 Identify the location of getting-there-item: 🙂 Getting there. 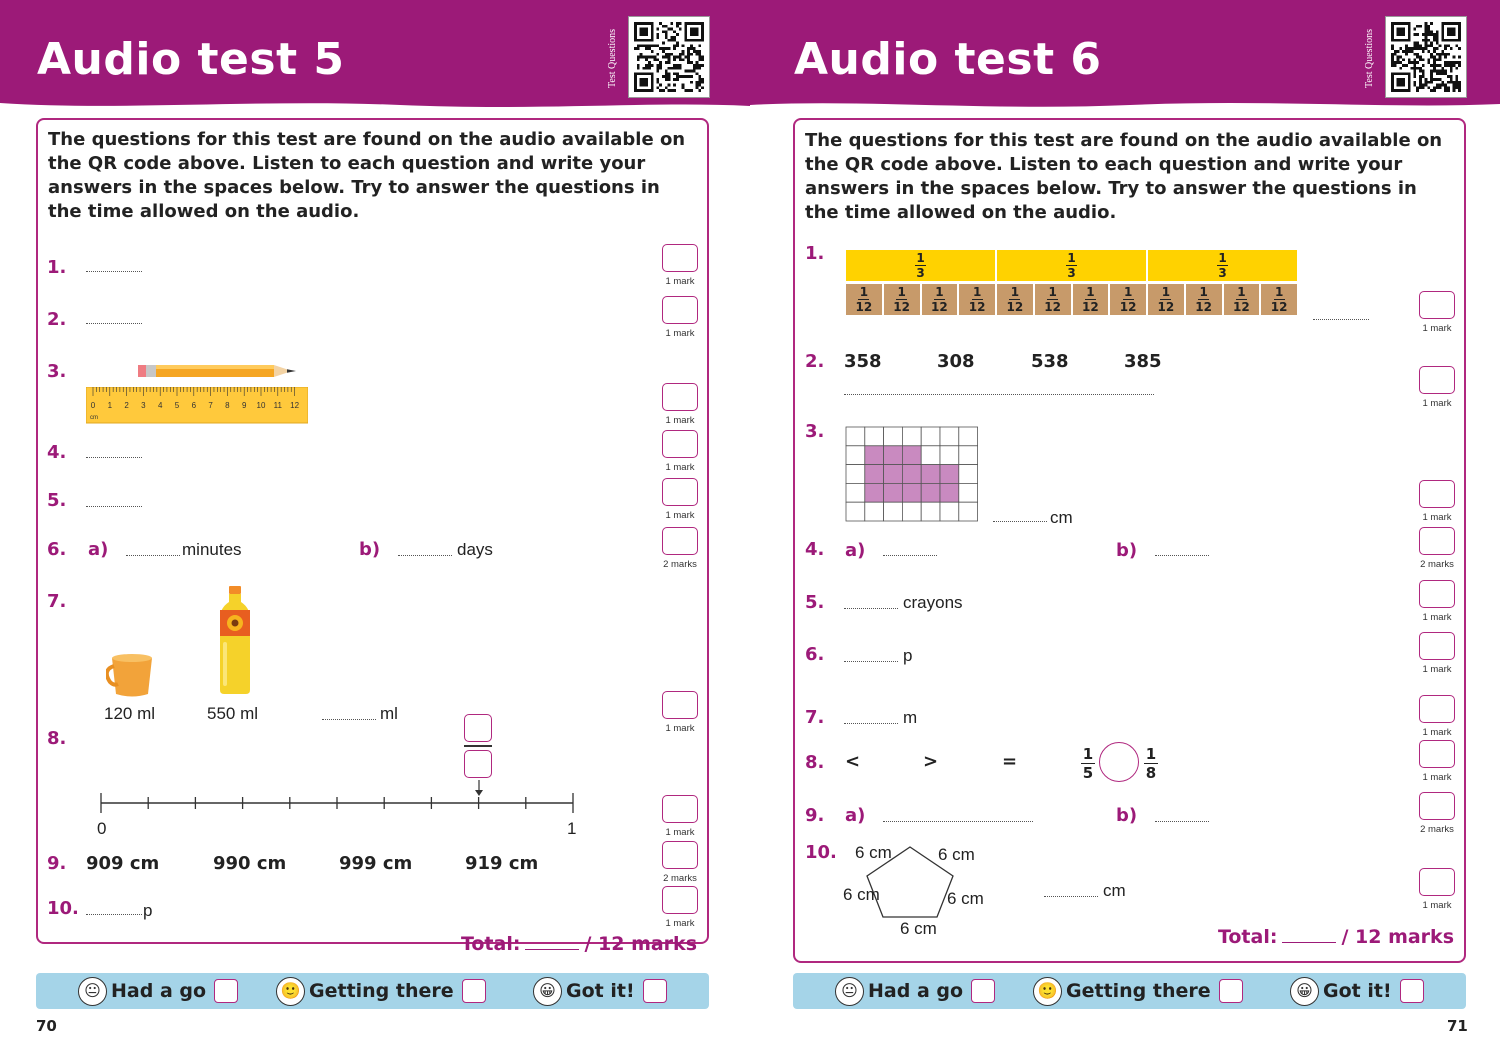
(1138, 991).